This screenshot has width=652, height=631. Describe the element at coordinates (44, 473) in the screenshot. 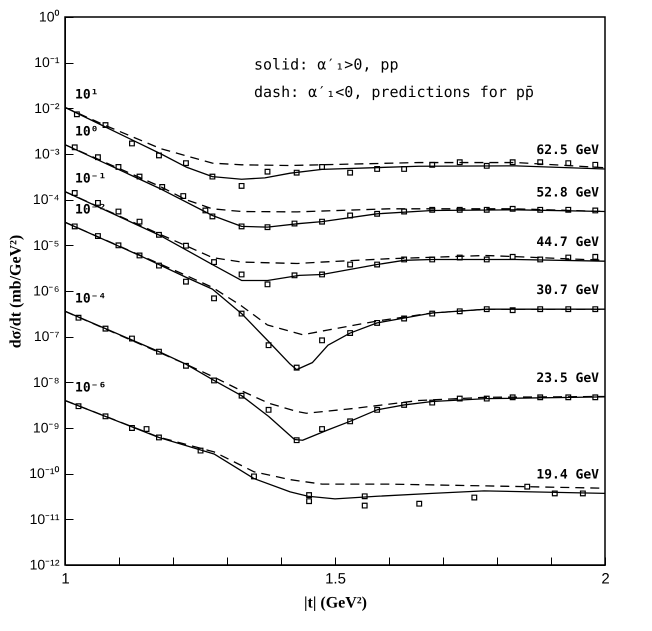

I see `y-tick-label: 10⁻¹⁰` at that location.